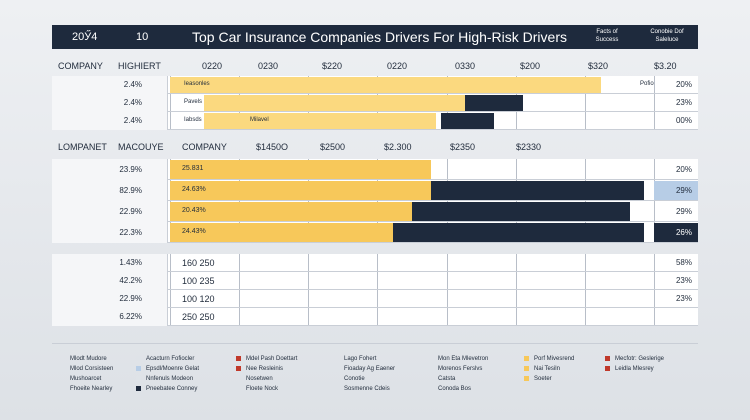 This screenshot has width=750, height=420. What do you see at coordinates (397, 66) in the screenshot?
I see `tick-label: 0220` at bounding box center [397, 66].